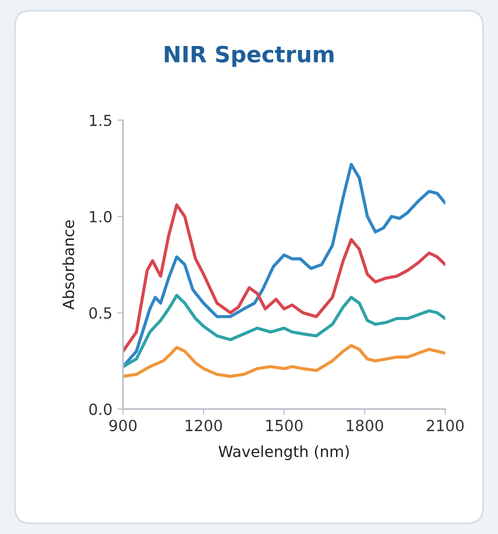 The width and height of the screenshot is (498, 534). Describe the element at coordinates (284, 426) in the screenshot. I see `x-tick-label: 1500` at that location.